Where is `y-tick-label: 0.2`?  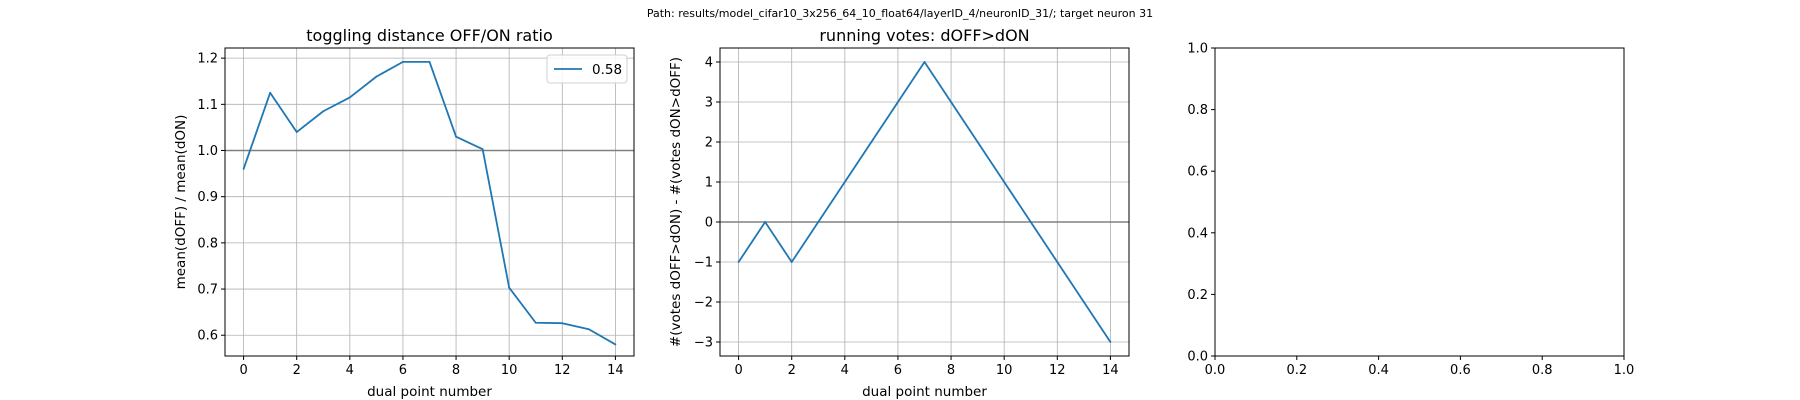
y-tick-label: 0.2 is located at coordinates (1197, 295).